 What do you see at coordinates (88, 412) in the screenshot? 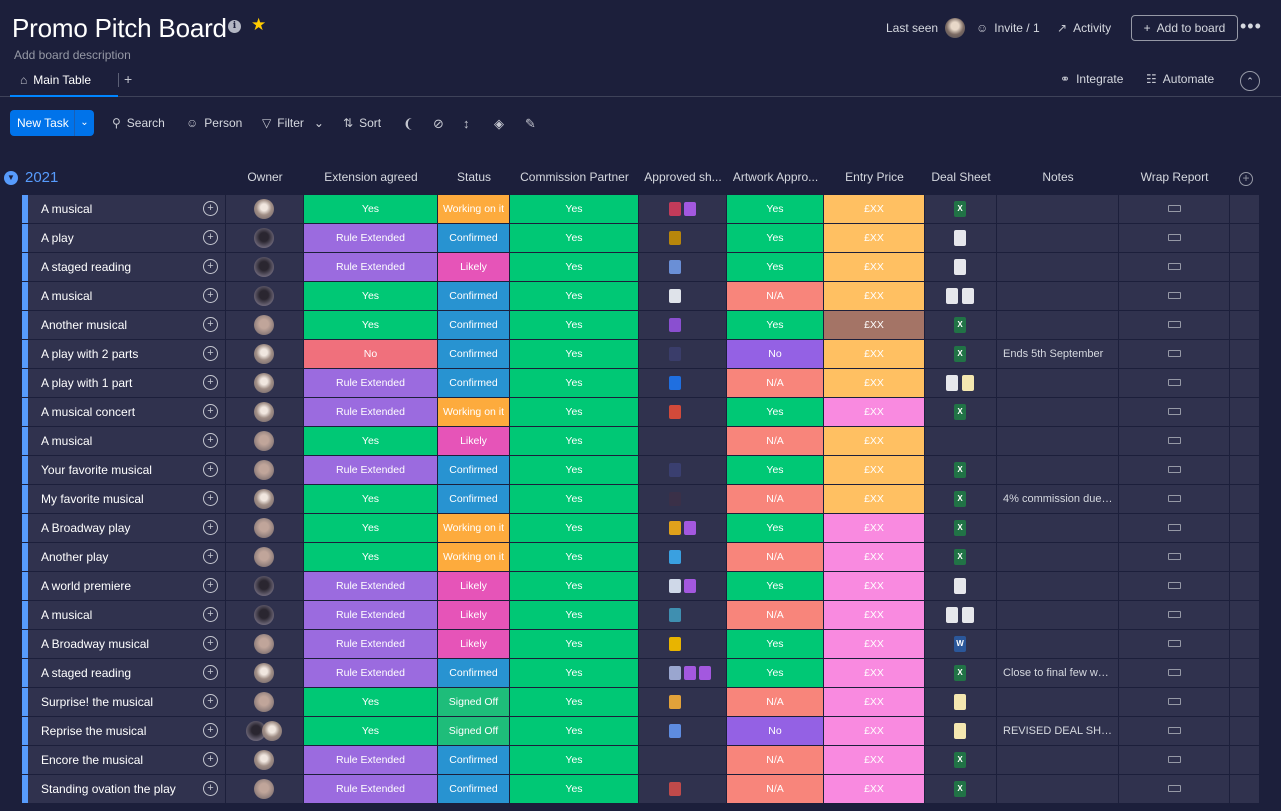
I see `item-name: A musical concert` at bounding box center [88, 412].